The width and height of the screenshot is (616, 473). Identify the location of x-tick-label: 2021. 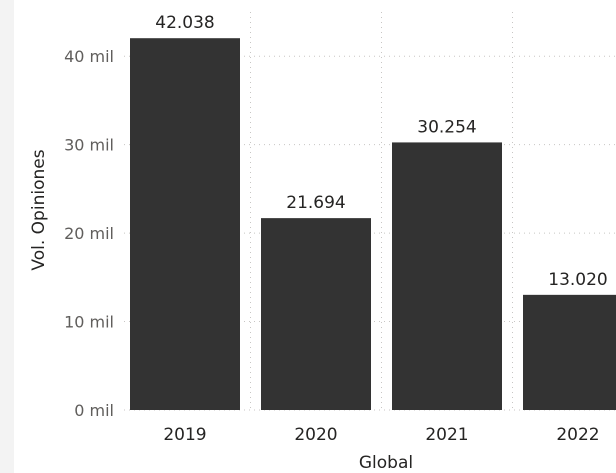
(446, 435).